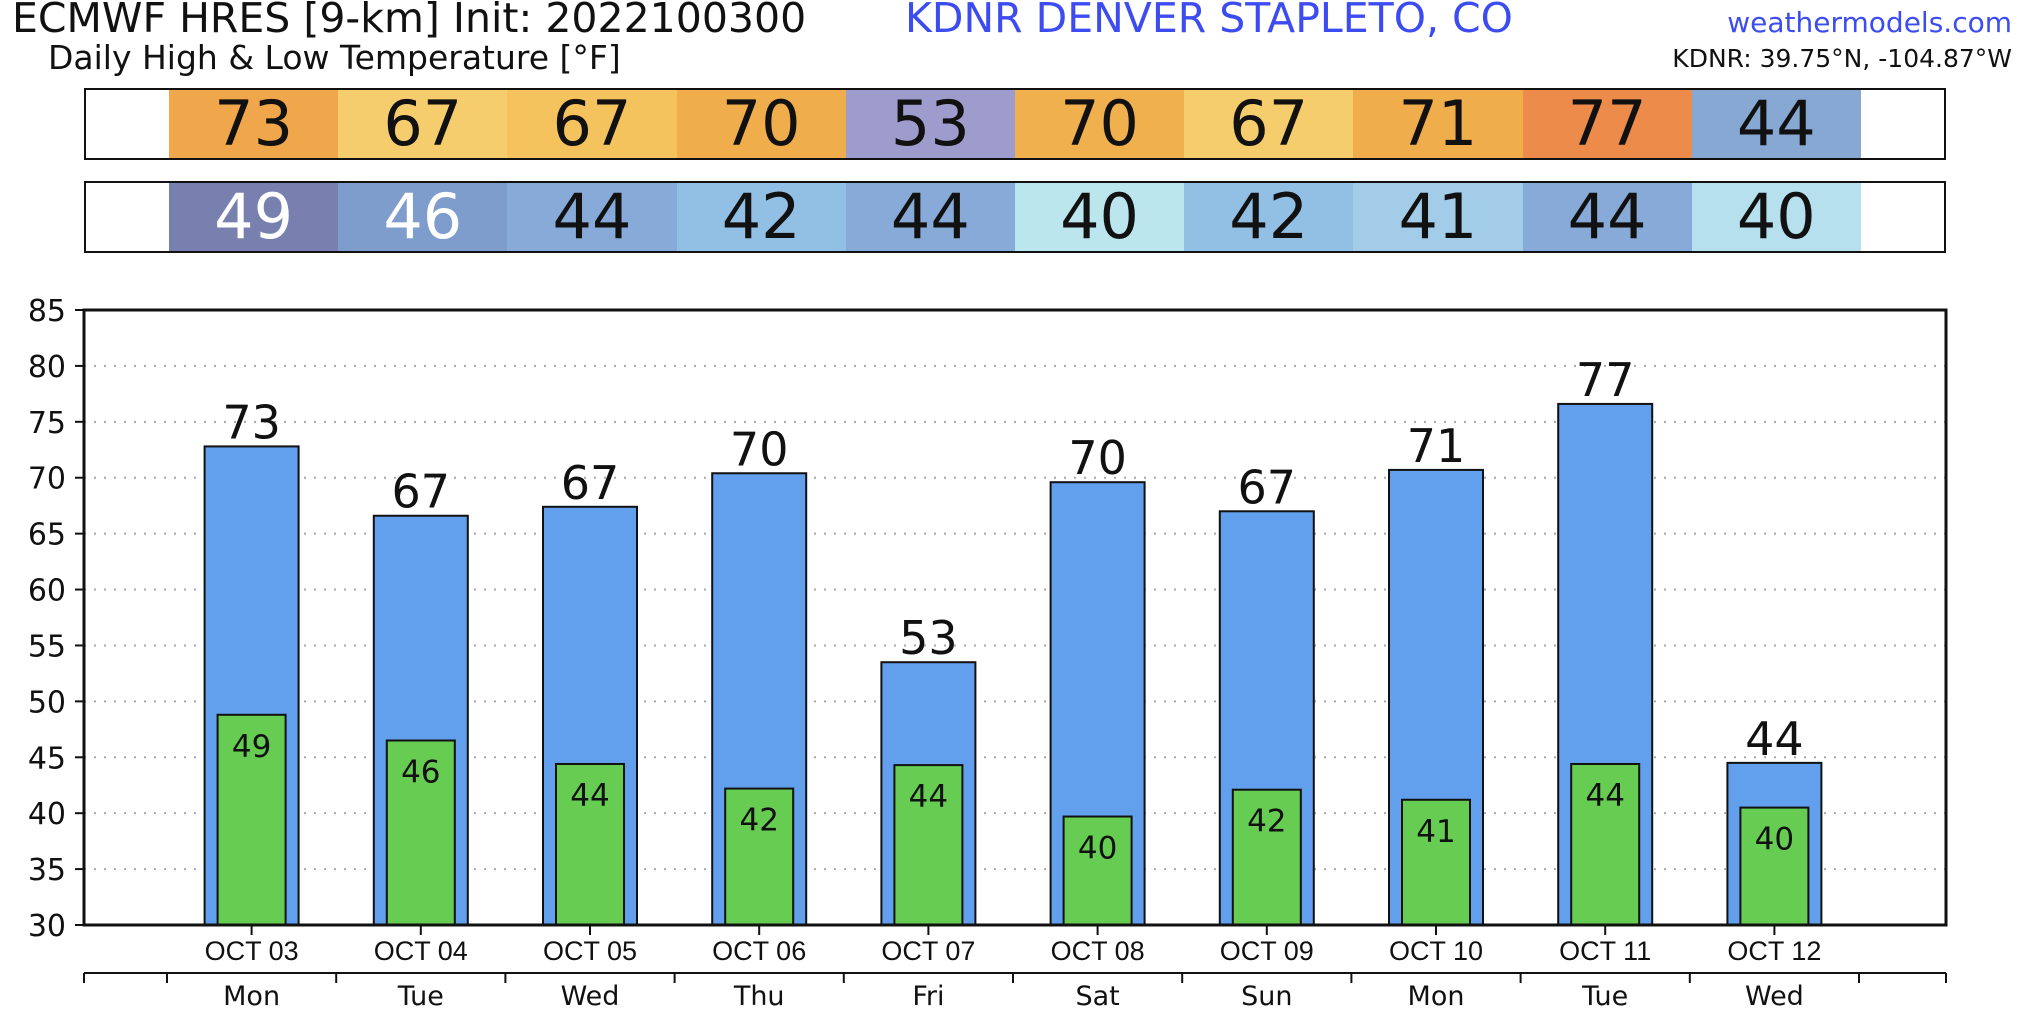 This screenshot has width=2024, height=1016. I want to click on y-tick-label: 50, so click(47, 702).